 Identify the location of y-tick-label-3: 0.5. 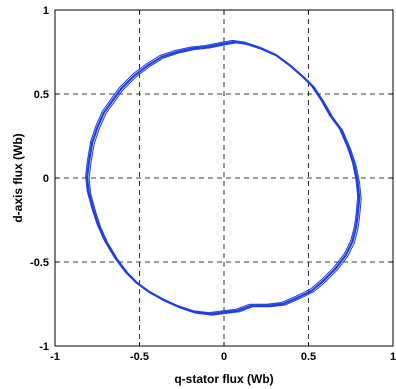
(41, 95).